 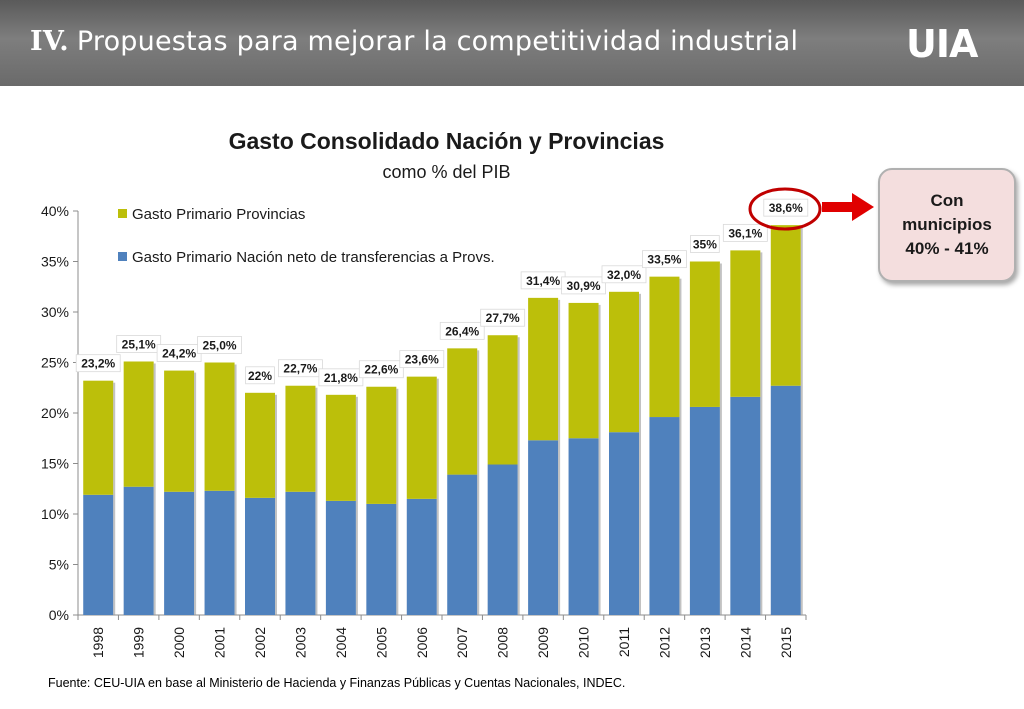 I want to click on data-label: 30,9%, so click(x=584, y=286).